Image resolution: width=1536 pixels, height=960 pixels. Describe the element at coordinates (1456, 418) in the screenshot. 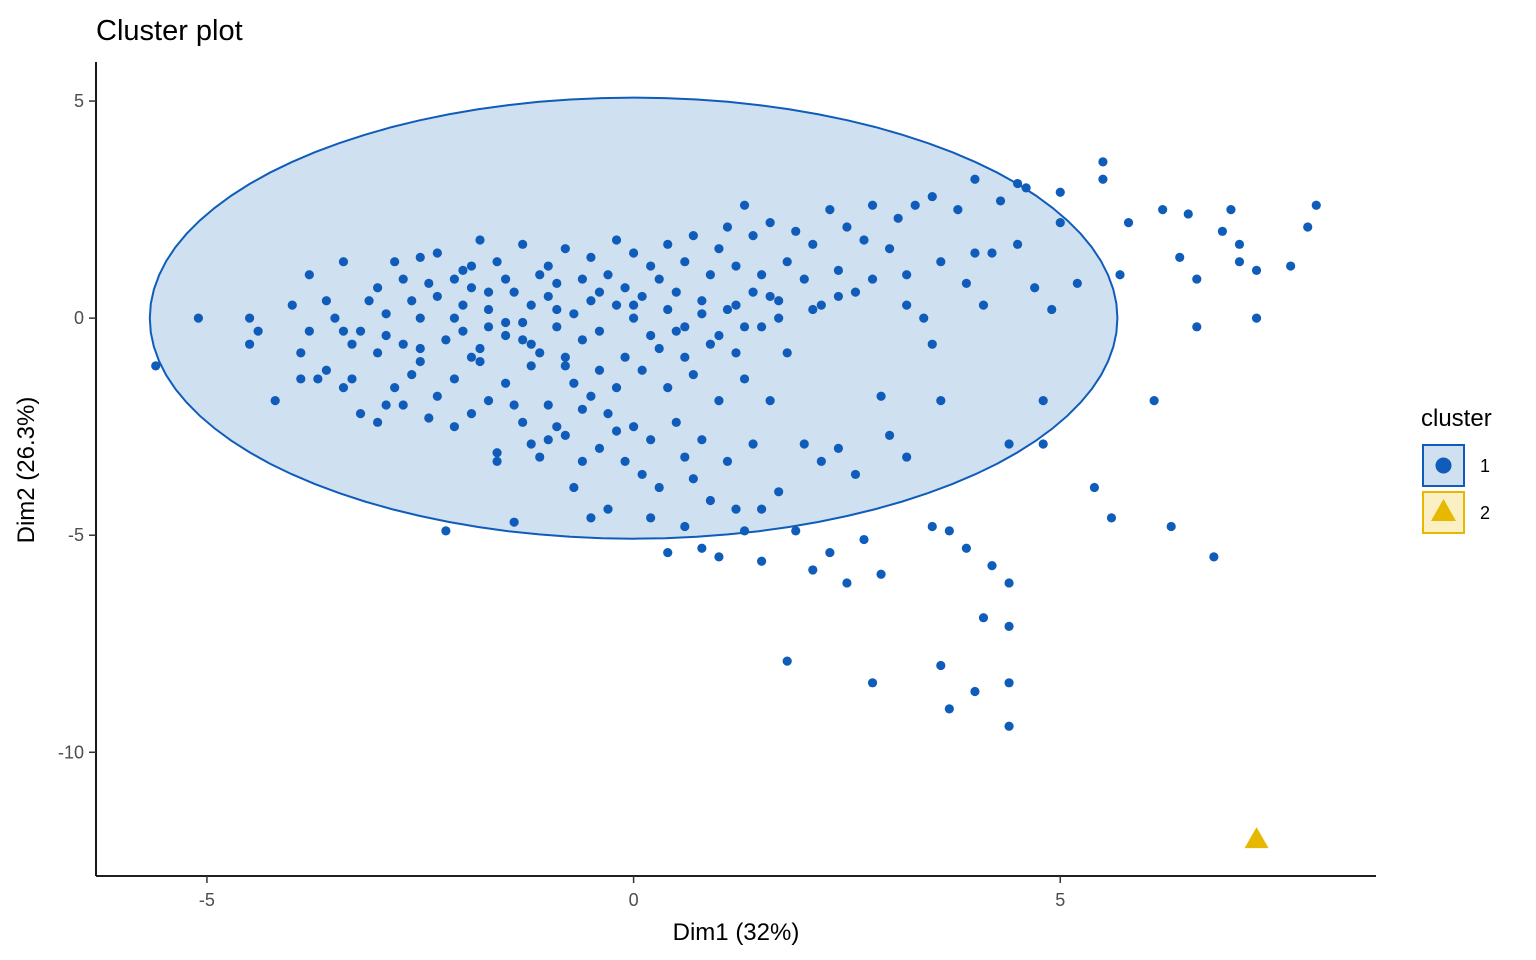

I see `legend-title: cluster` at that location.